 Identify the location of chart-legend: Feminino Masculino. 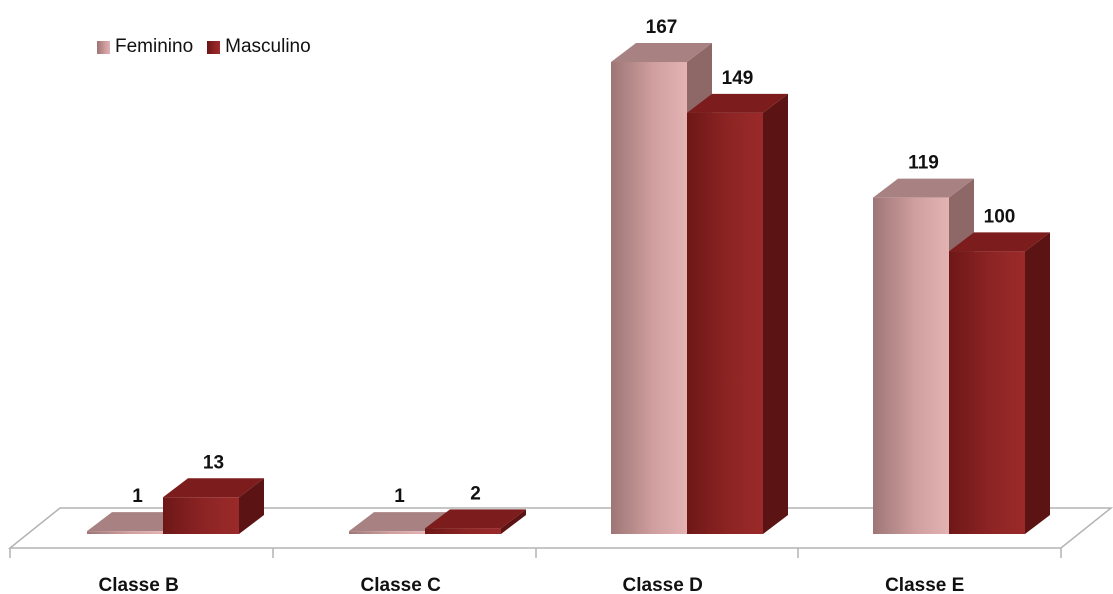
(211, 47).